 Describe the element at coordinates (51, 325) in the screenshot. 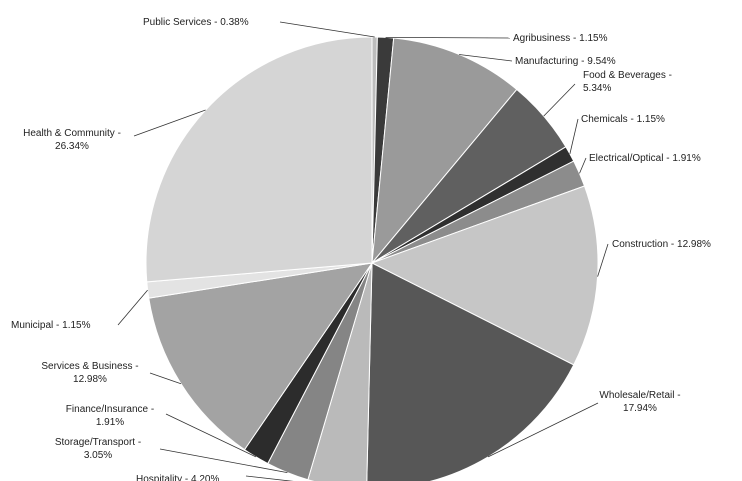

I see `slice-label: Municipal - 1.15%` at that location.